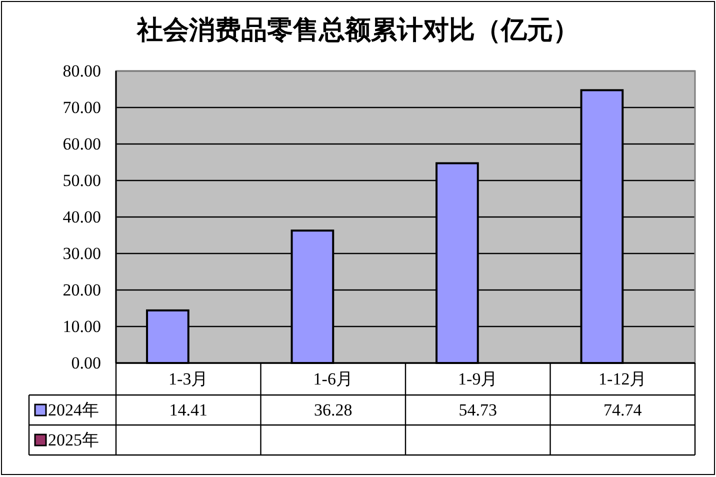 The width and height of the screenshot is (716, 477). Describe the element at coordinates (188, 410) in the screenshot. I see `data-label: 14.41` at that location.